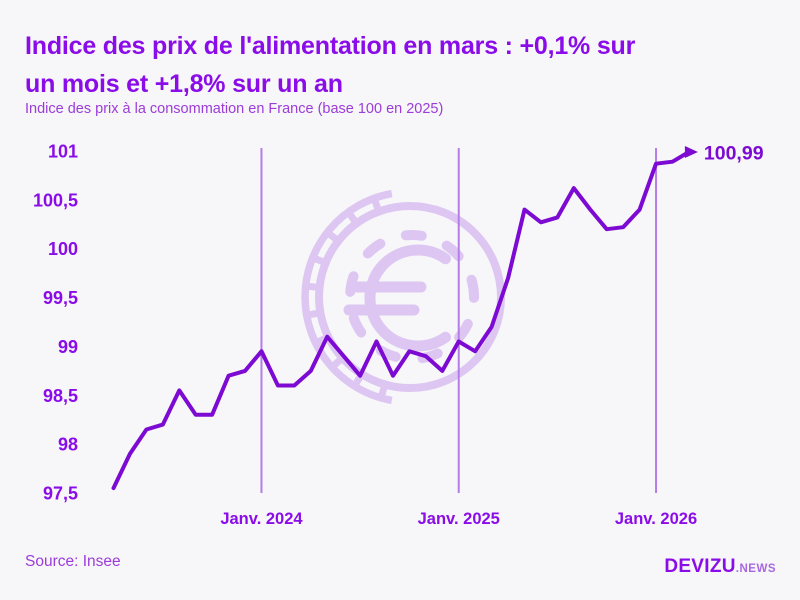 Image resolution: width=800 pixels, height=600 pixels. Describe the element at coordinates (691, 151) in the screenshot. I see `line-end-arrow-icon` at that location.